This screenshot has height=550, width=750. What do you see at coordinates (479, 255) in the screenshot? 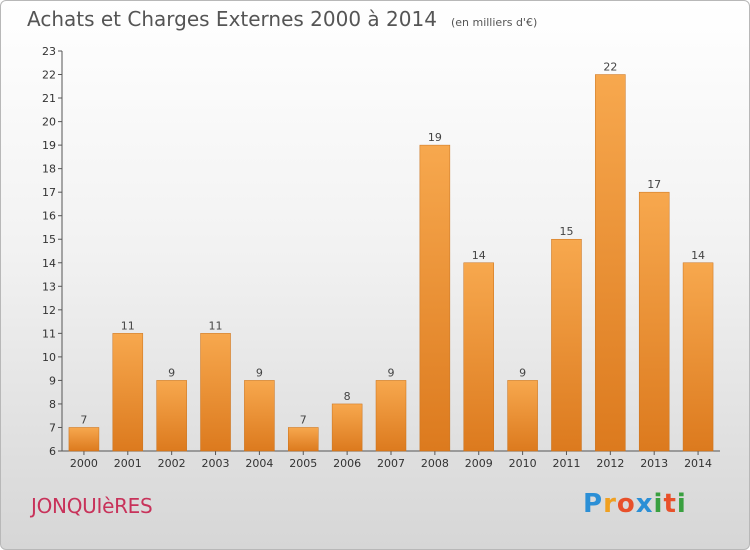
I see `value-label-2009: 14` at bounding box center [479, 255].